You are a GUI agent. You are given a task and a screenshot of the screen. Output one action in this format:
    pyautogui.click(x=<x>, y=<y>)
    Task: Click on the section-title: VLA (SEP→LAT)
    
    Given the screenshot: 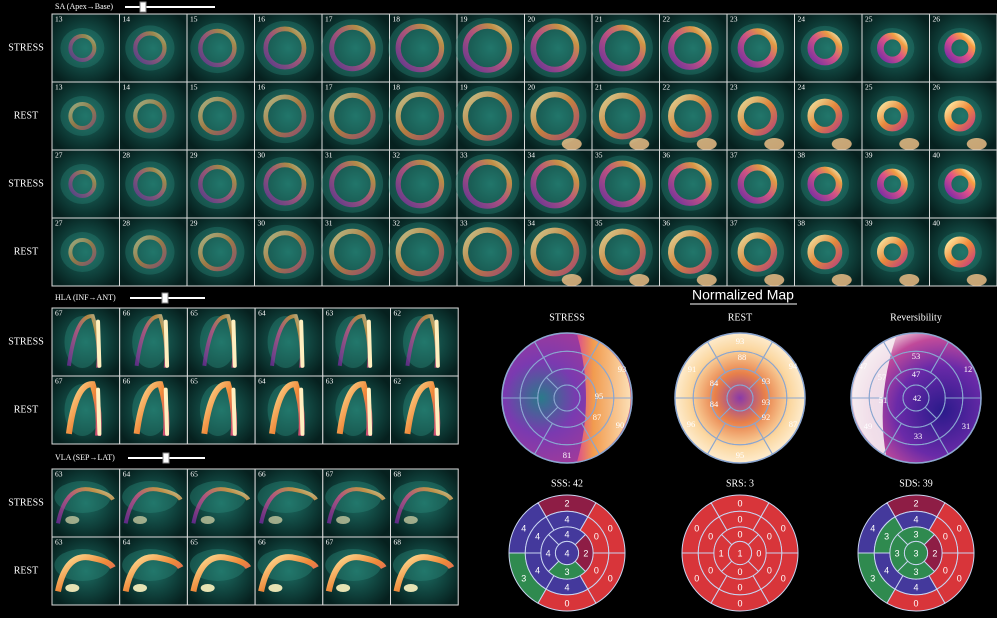 What is the action you would take?
    pyautogui.click(x=85, y=457)
    